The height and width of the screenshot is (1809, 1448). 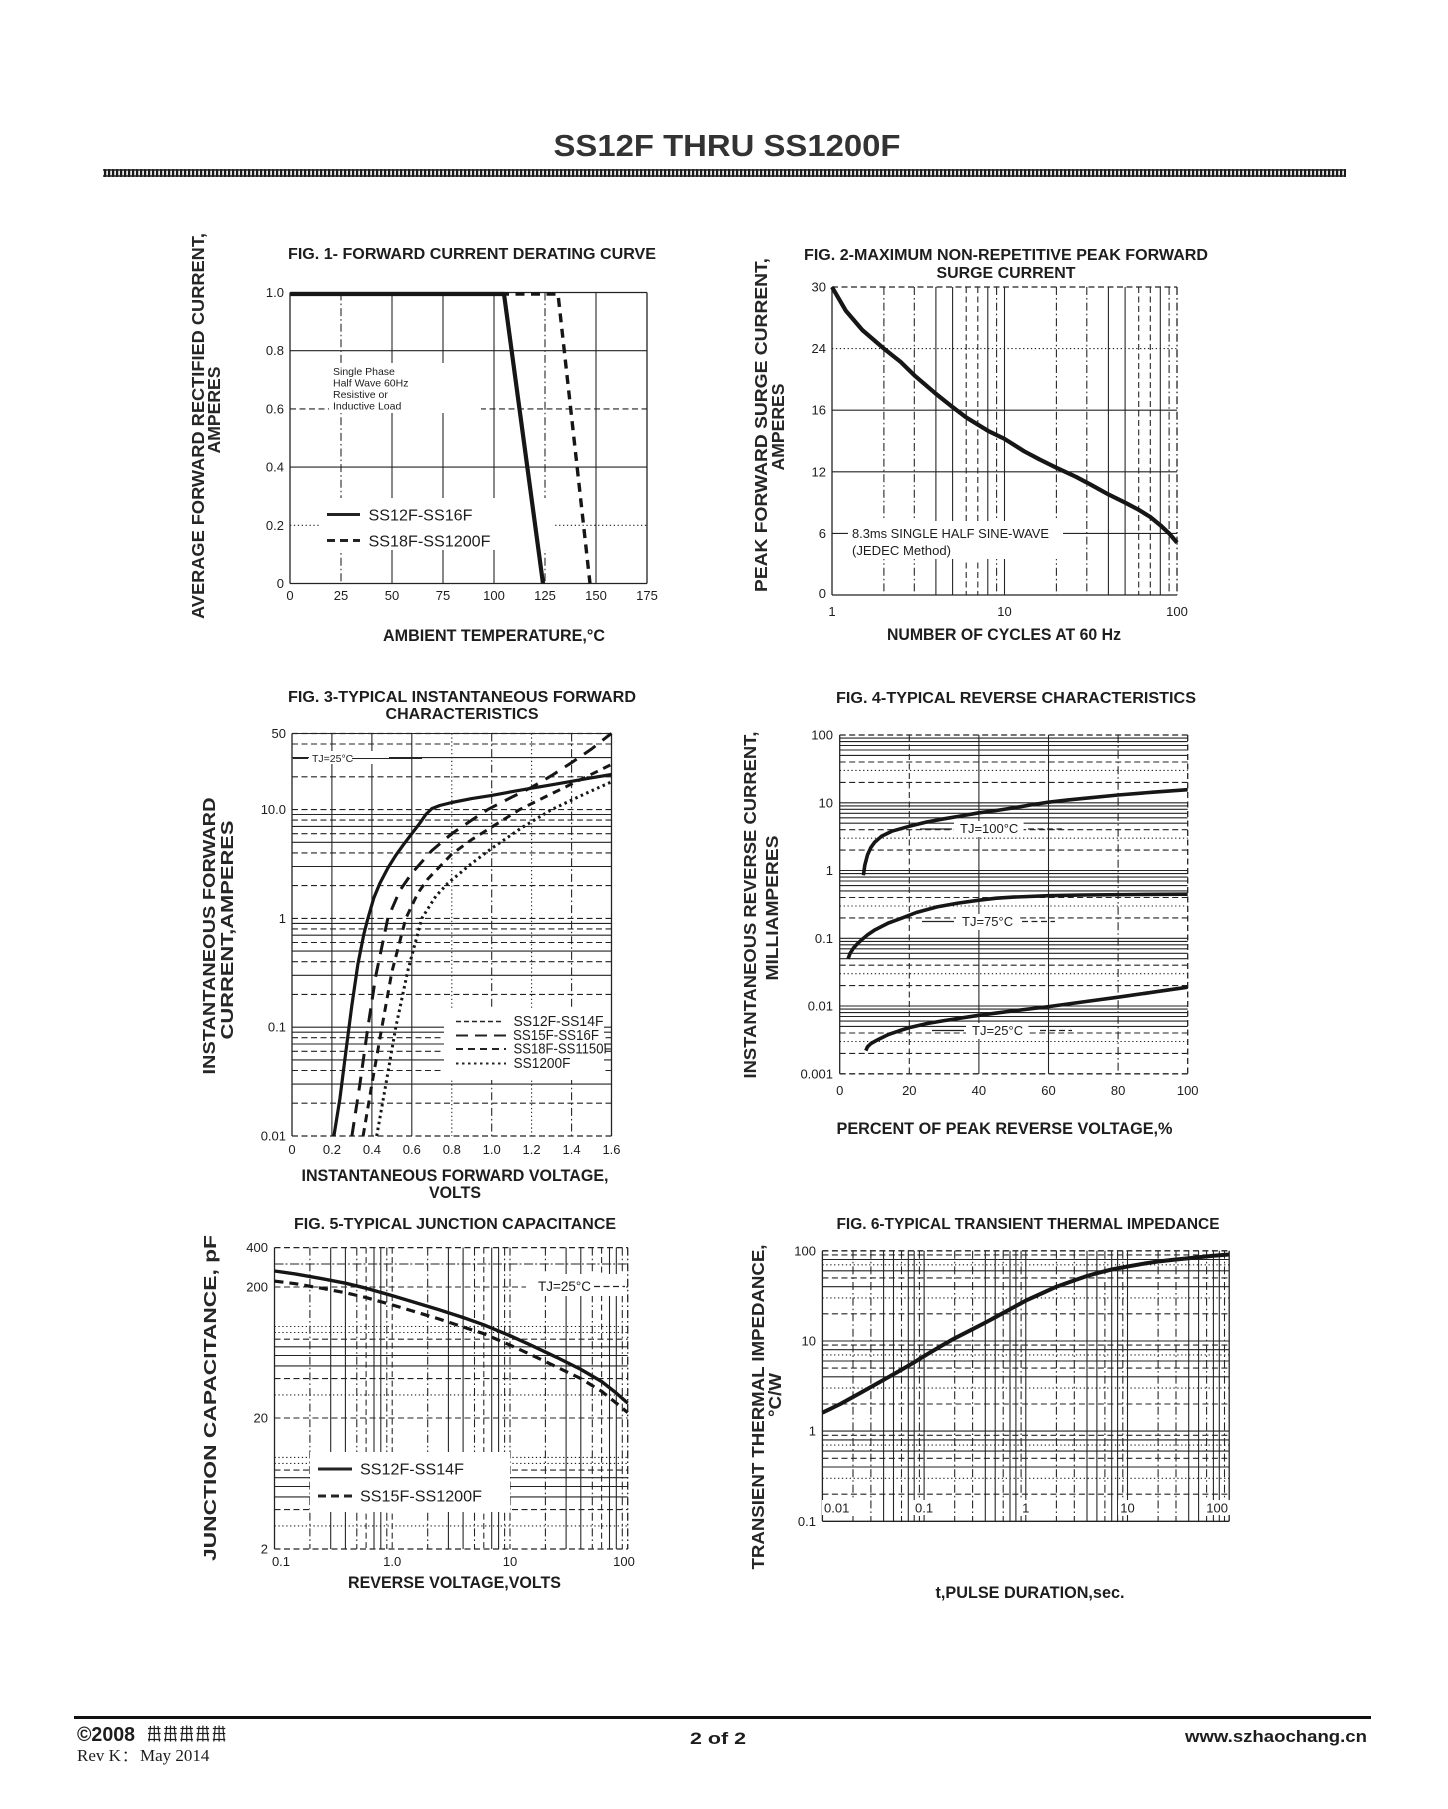 I want to click on svg-text: 0.2, so click(x=275, y=525).